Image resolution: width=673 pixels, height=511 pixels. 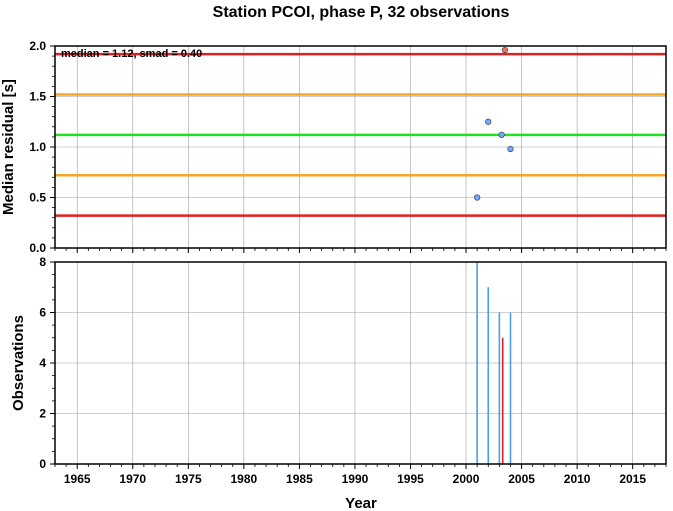 What do you see at coordinates (37, 198) in the screenshot?
I see `top-y-tick-label: 0.5` at bounding box center [37, 198].